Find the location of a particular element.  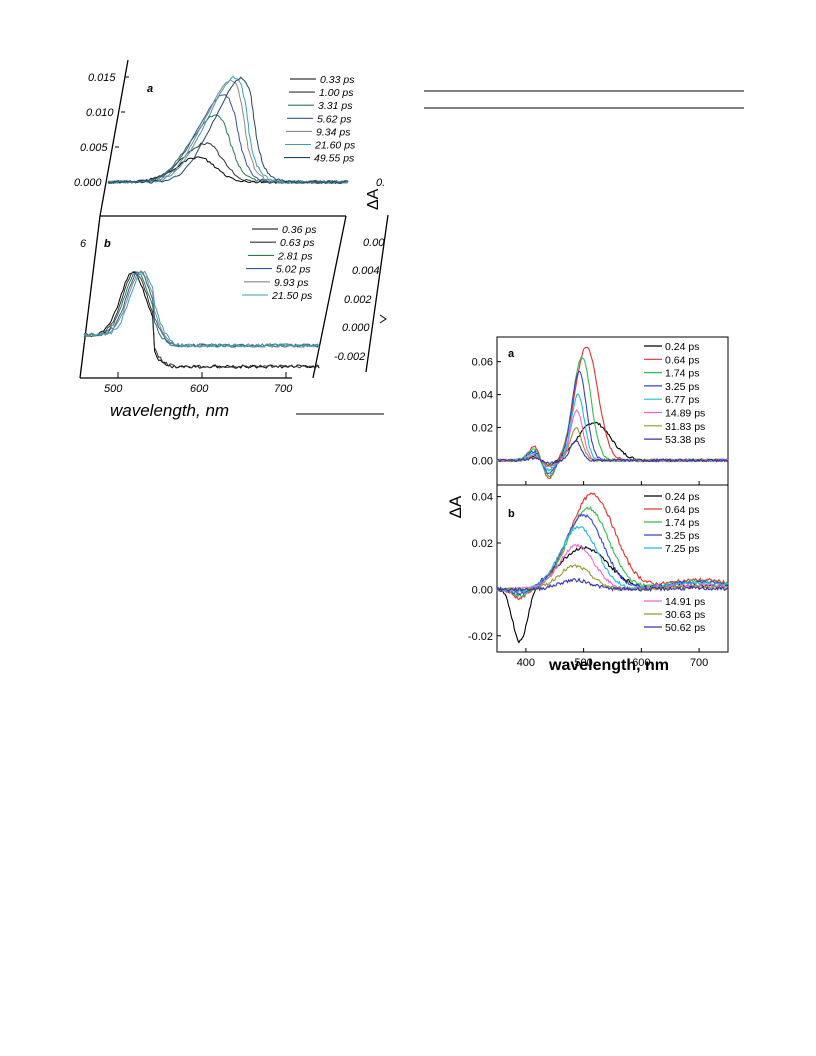

left-panel-b-curves is located at coordinates (201, 319).